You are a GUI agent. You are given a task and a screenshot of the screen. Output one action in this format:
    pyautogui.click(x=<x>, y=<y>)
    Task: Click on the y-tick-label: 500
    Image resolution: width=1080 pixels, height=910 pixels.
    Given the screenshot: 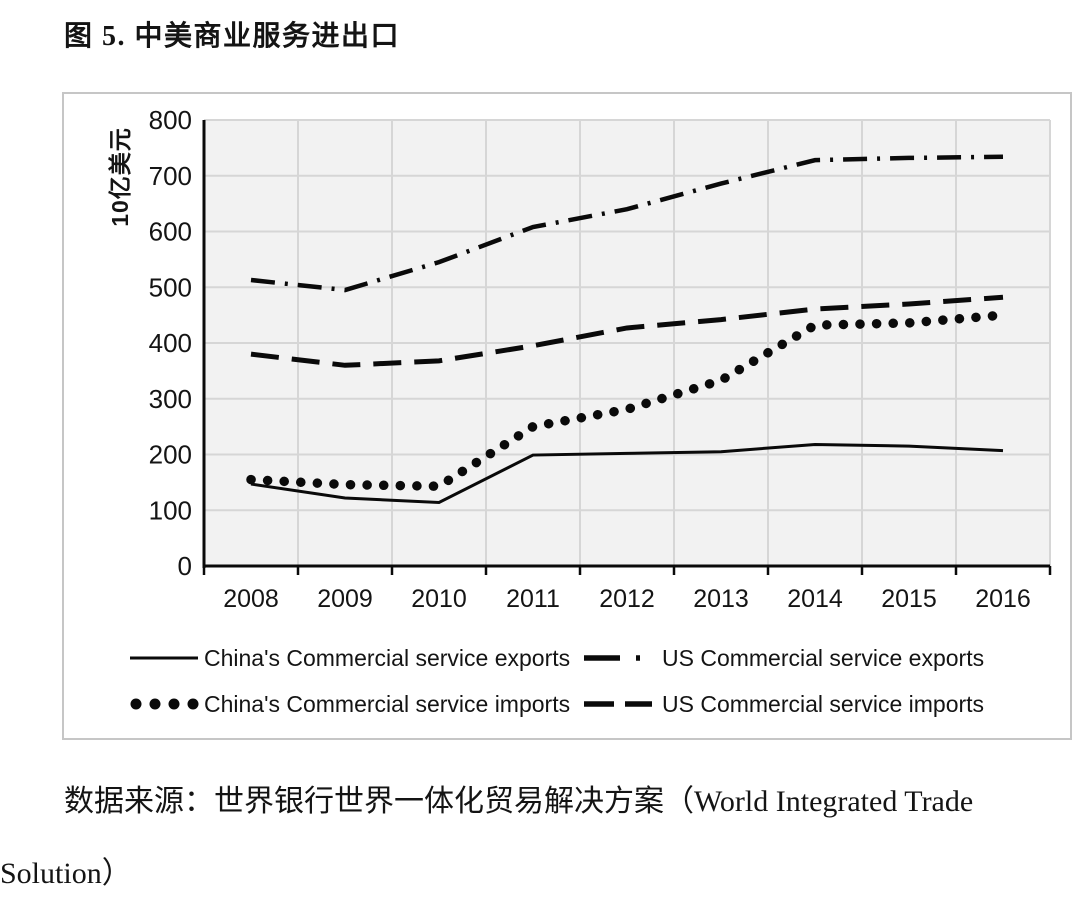 What is the action you would take?
    pyautogui.click(x=170, y=287)
    